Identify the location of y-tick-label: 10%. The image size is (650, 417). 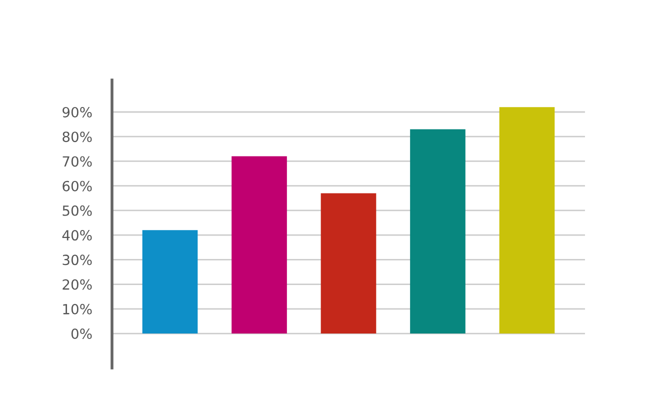
(77, 309).